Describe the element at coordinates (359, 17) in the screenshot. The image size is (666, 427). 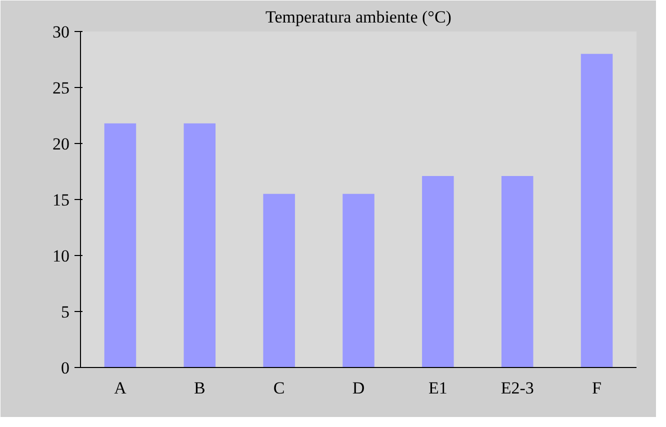
I see `chart-title: Temperatura ambiente (°C)` at that location.